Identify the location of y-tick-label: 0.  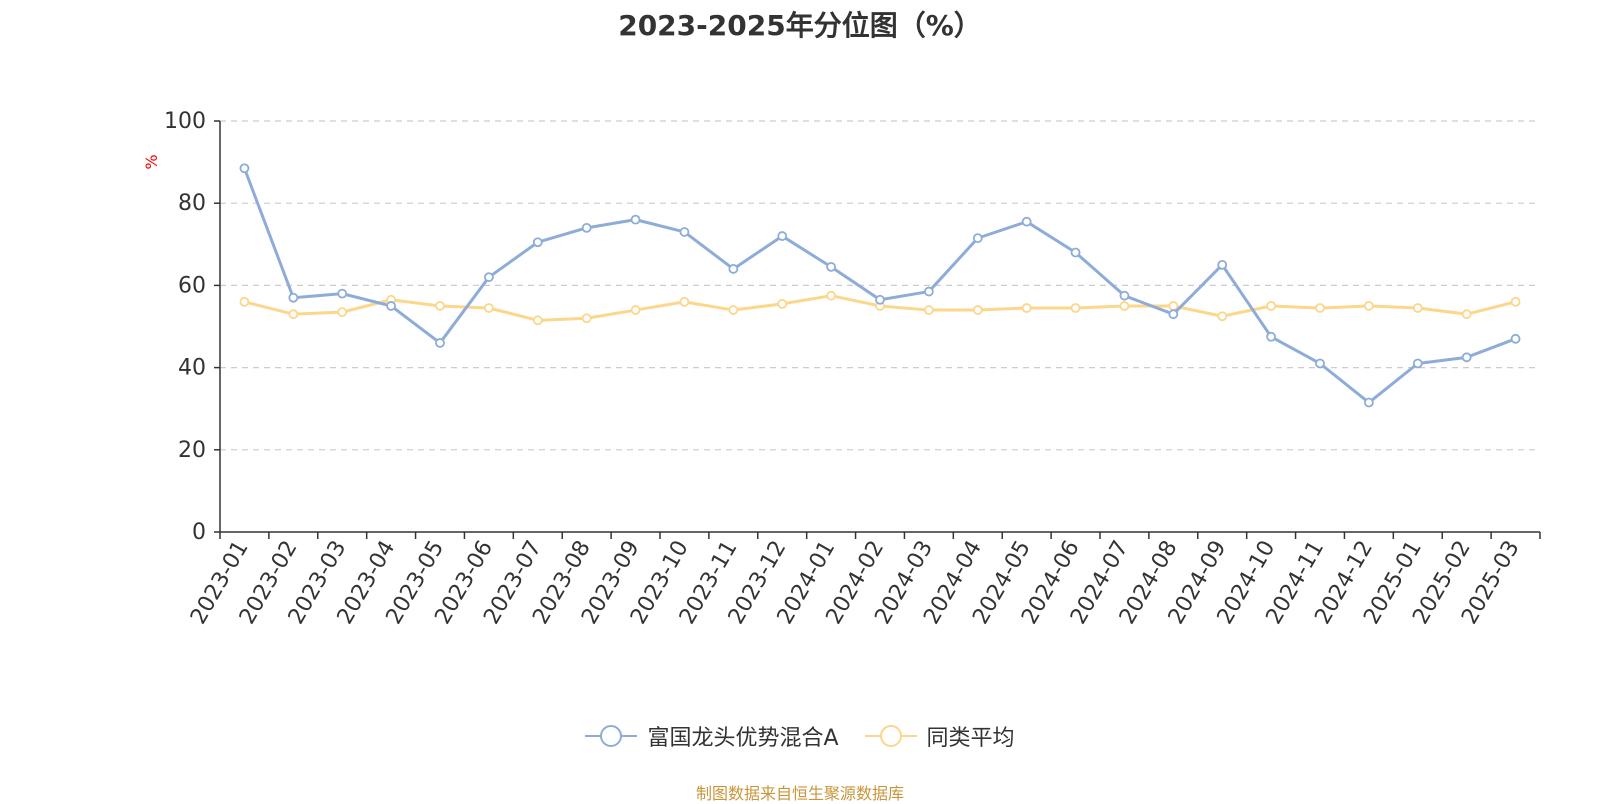
(199, 532).